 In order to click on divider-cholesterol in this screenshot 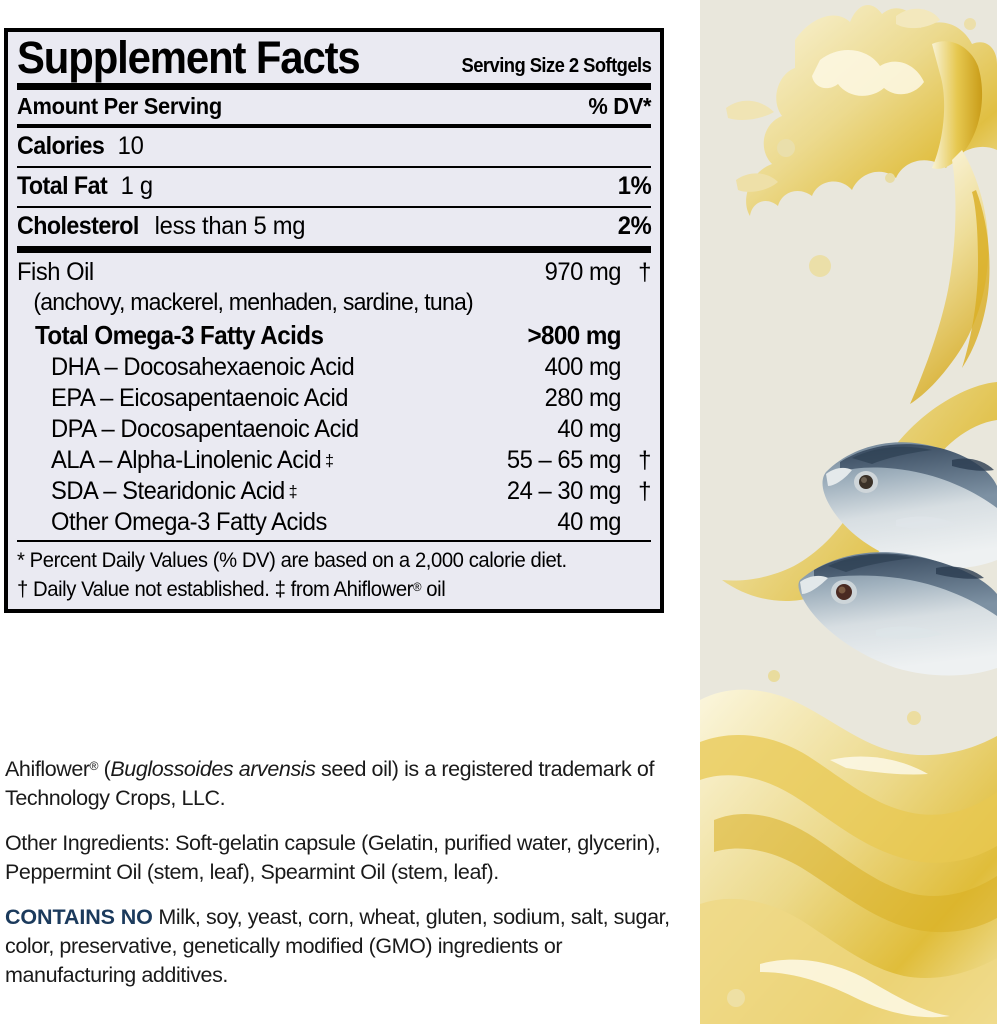, I will do `click(334, 249)`.